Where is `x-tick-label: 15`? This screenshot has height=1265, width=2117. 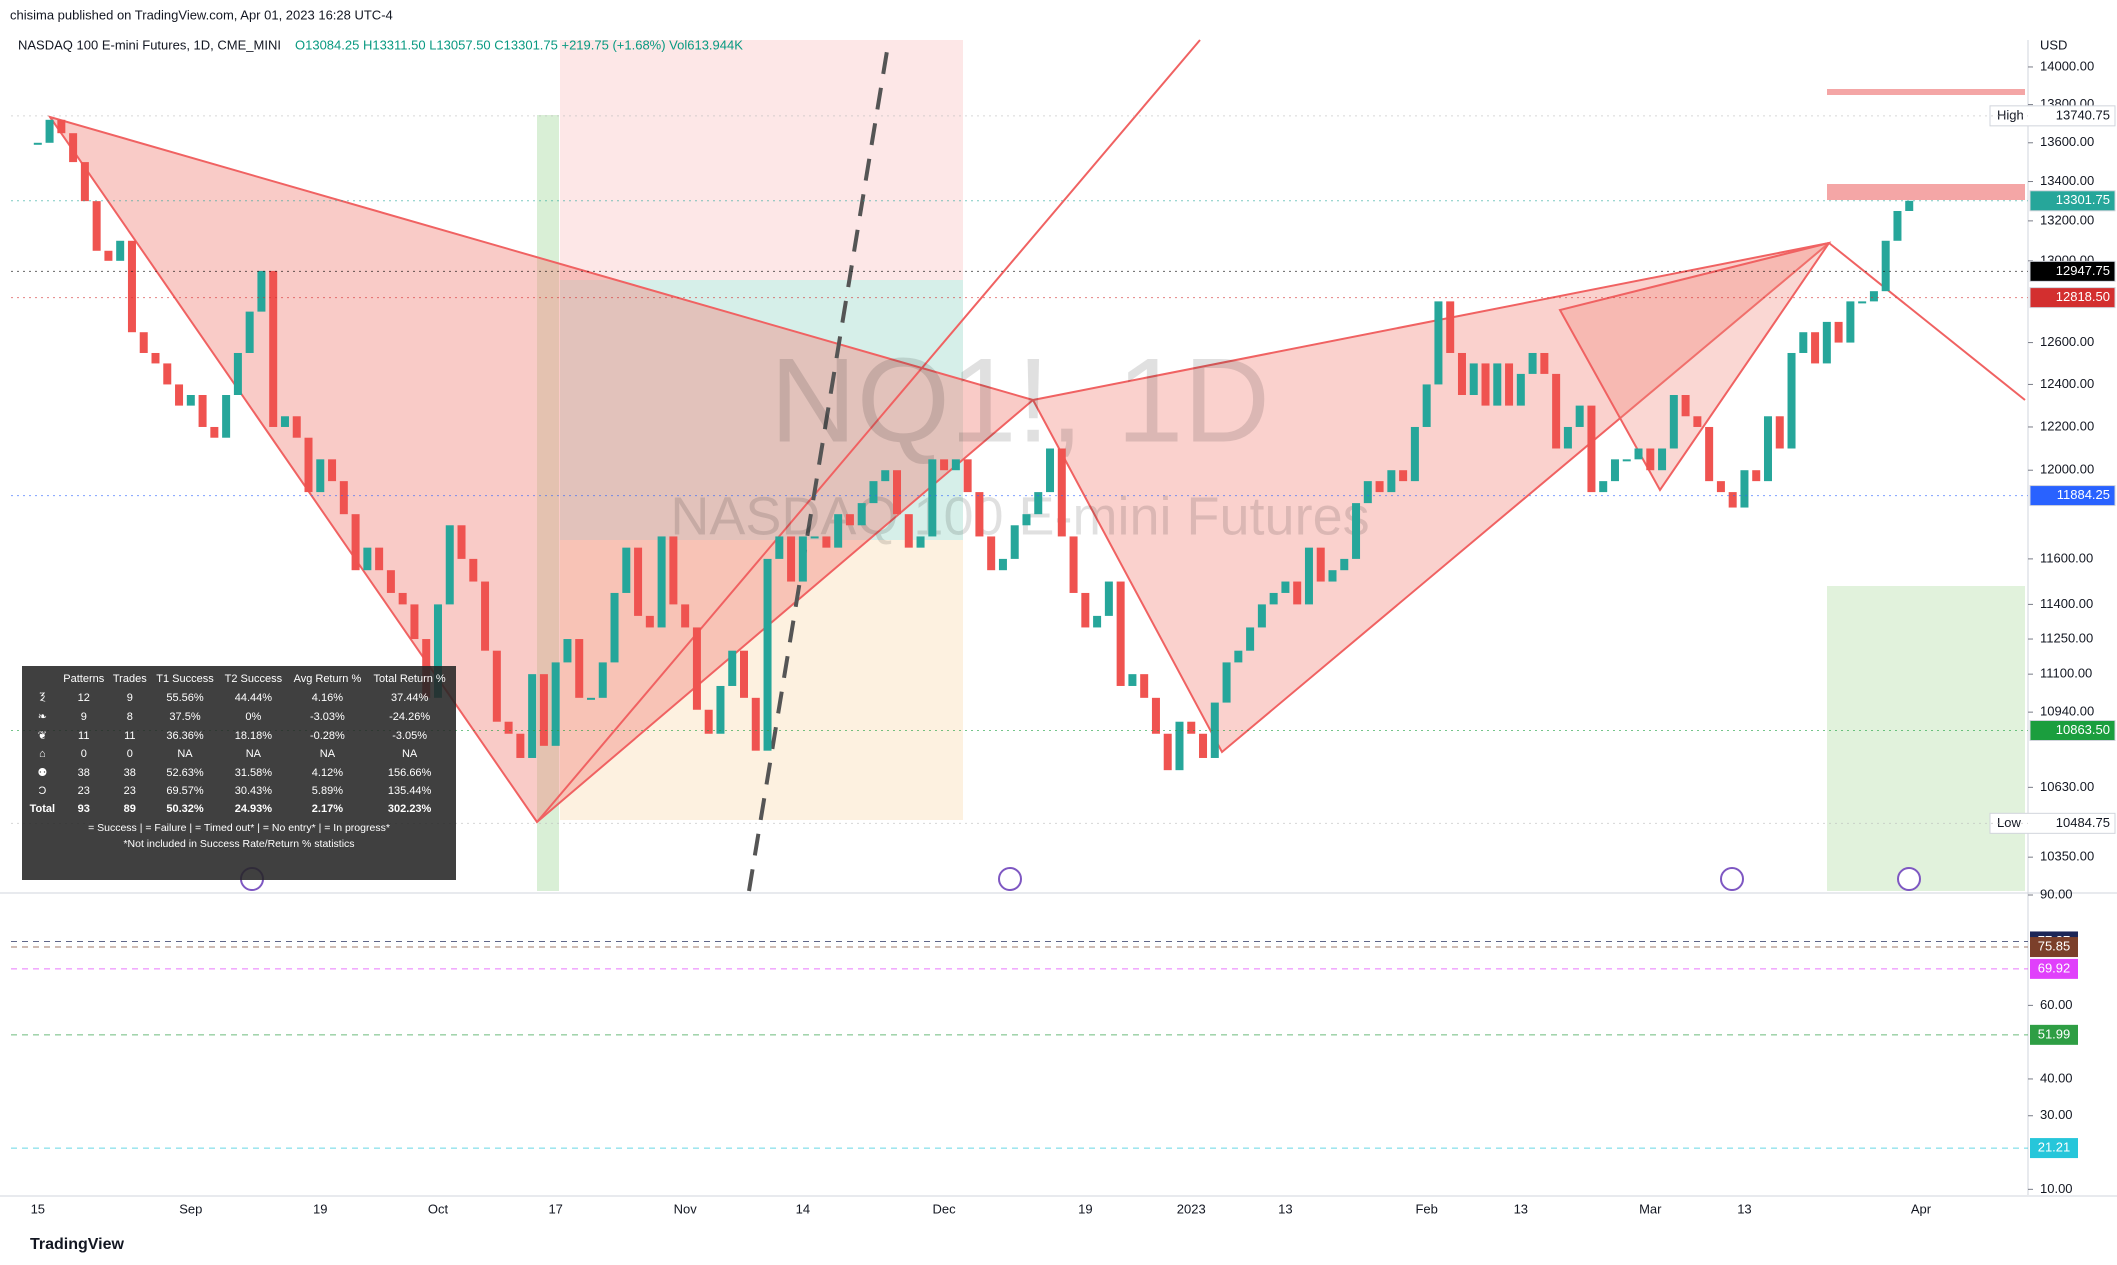
x-tick-label: 15 is located at coordinates (38, 1208).